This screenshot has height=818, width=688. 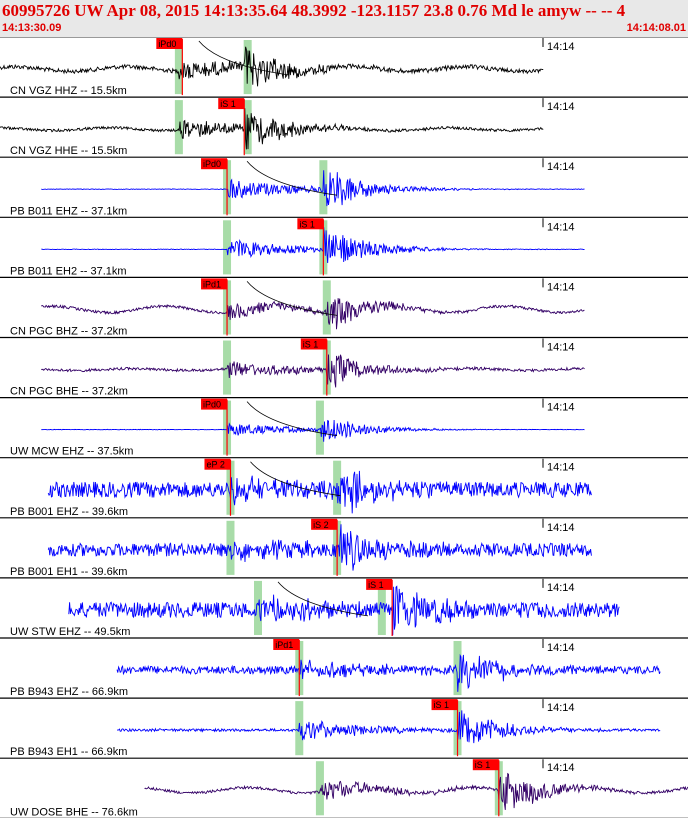 I want to click on pick-label: iS 2, so click(x=321, y=525).